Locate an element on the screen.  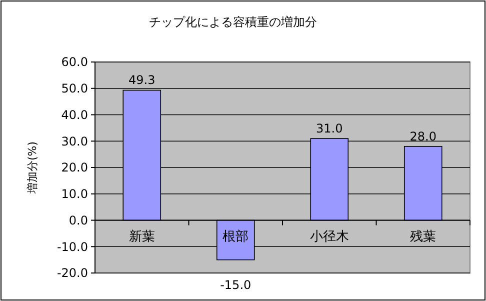
y-tick-label: 0.0 is located at coordinates (78, 220).